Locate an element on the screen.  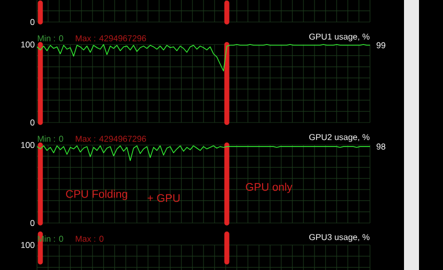
annotation: CPU Folding is located at coordinates (97, 195).